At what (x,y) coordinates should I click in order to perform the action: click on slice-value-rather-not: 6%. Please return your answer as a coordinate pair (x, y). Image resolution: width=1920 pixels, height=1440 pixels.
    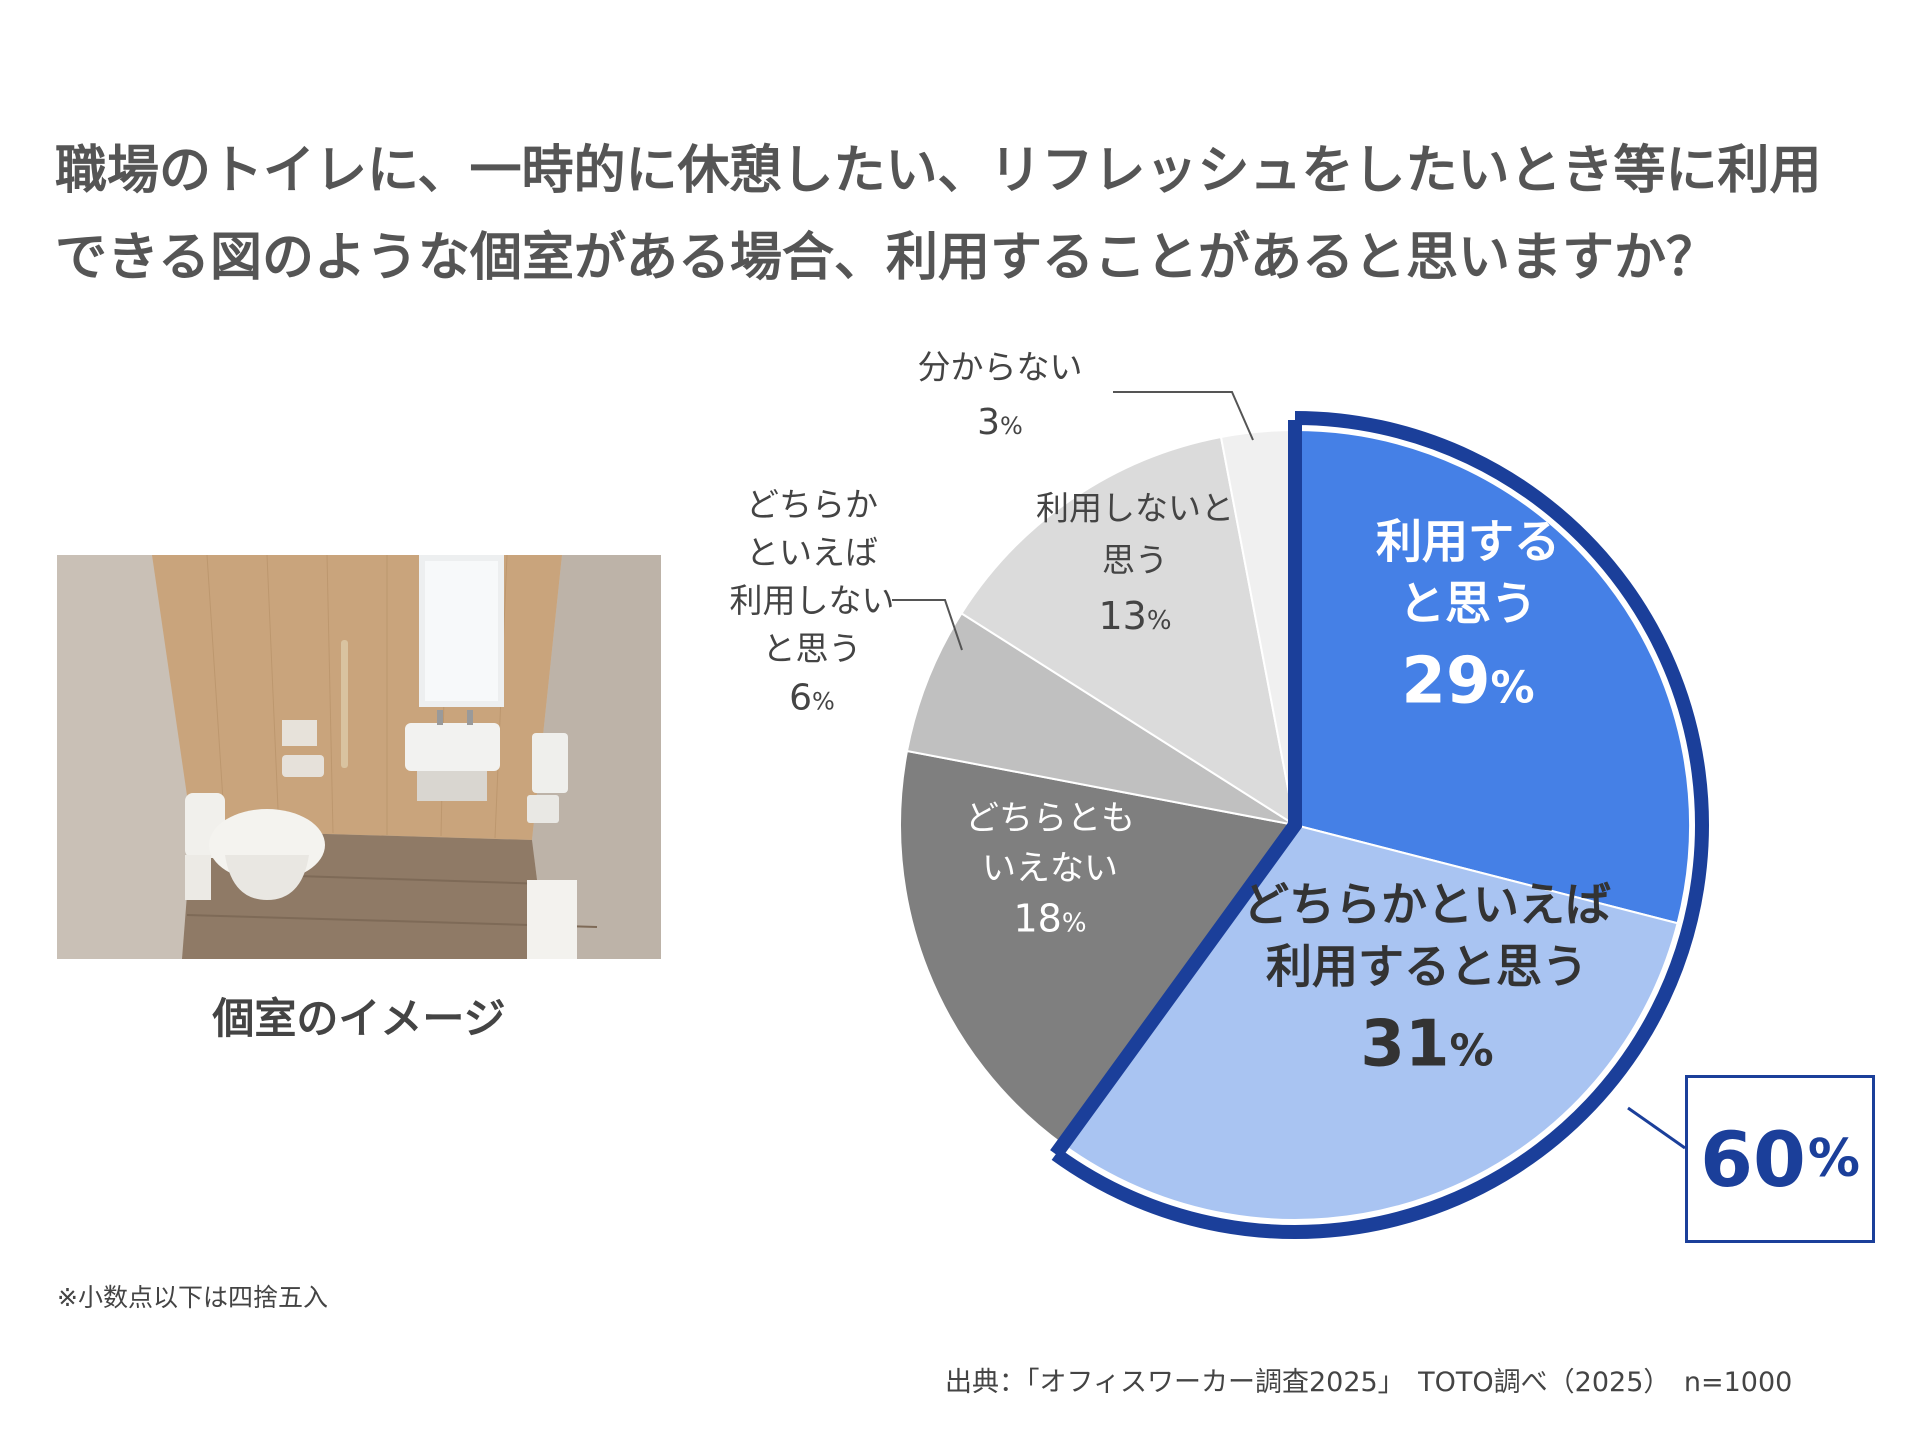
    Looking at the image, I should click on (812, 698).